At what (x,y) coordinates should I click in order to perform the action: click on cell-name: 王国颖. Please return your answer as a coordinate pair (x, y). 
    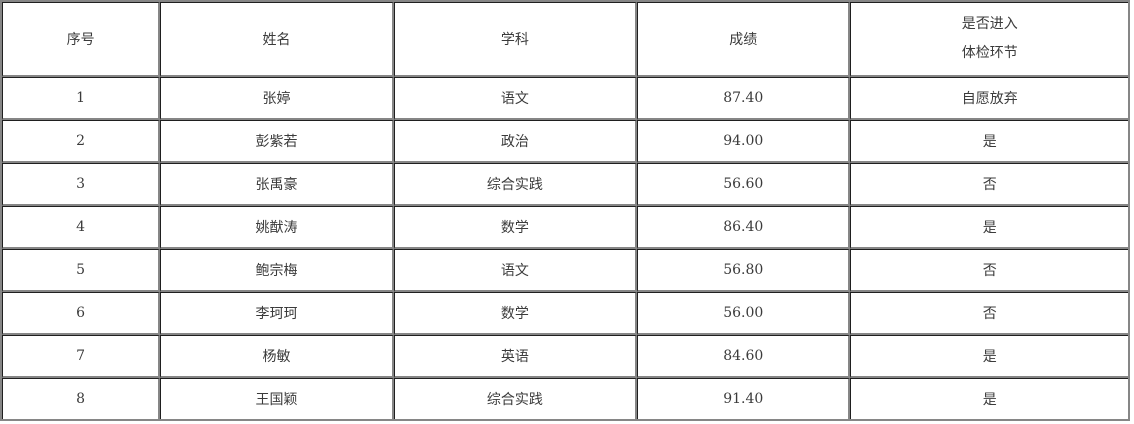
    Looking at the image, I should click on (277, 398).